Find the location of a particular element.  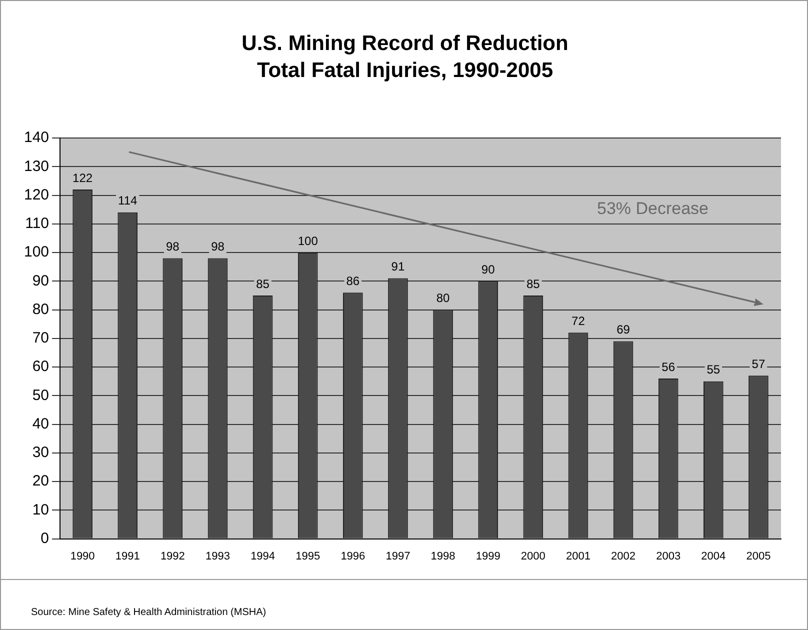

y-tick-label: 120 is located at coordinates (37, 195).